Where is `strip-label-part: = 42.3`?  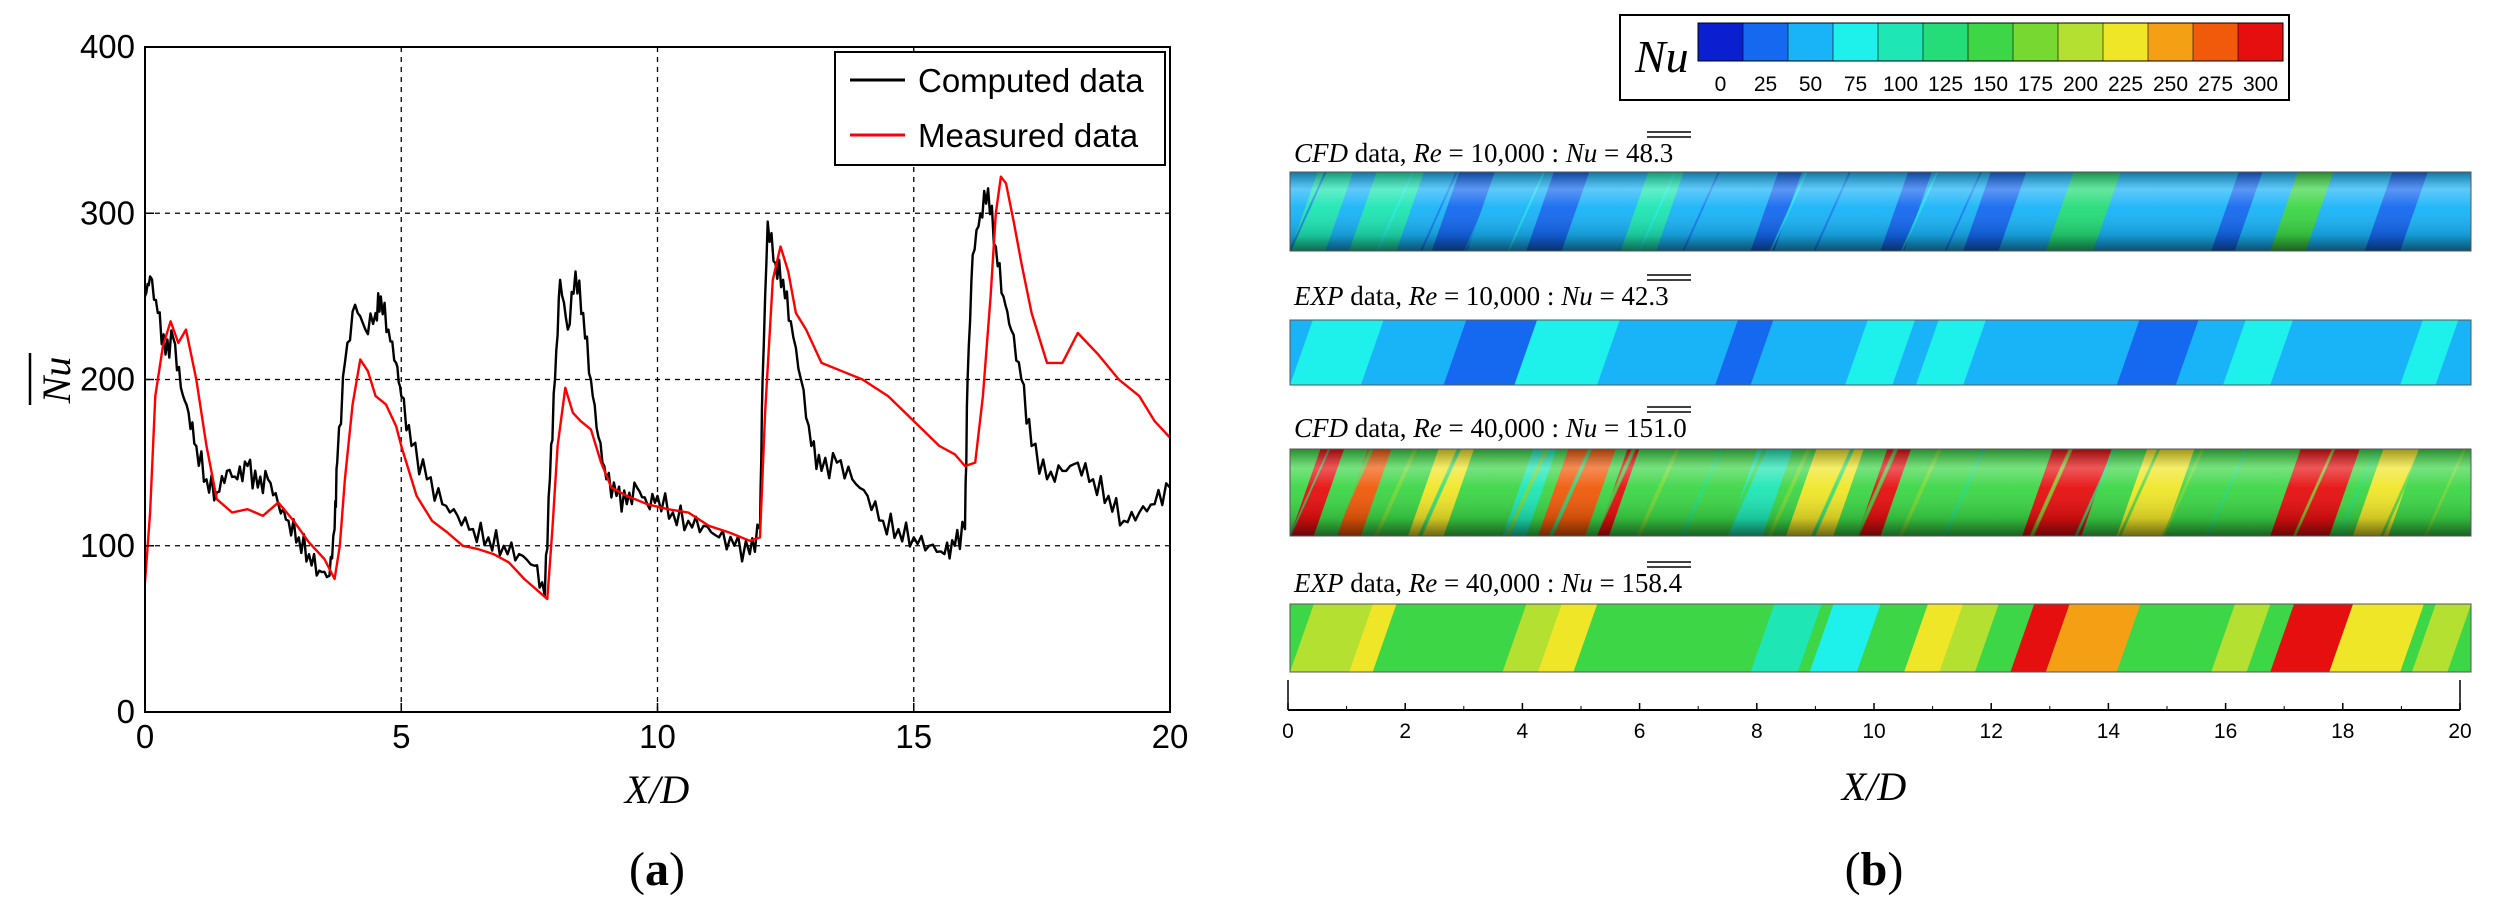 strip-label-part: = 42.3 is located at coordinates (1631, 296).